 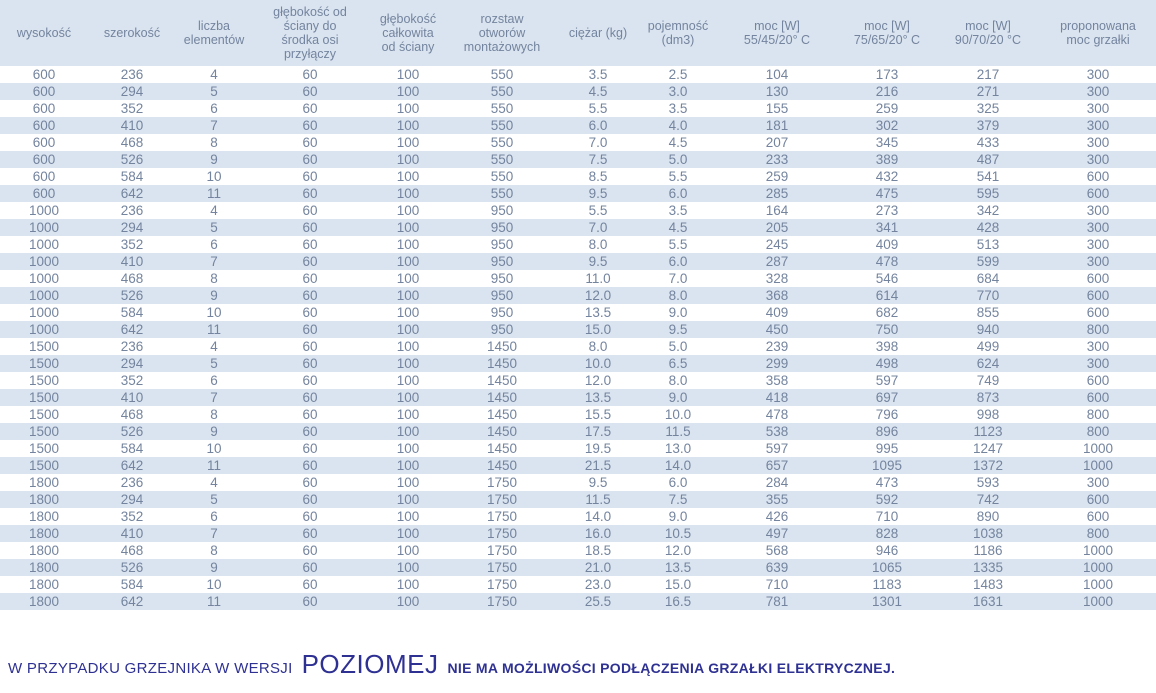 I want to click on table-cell: 8, so click(x=214, y=414).